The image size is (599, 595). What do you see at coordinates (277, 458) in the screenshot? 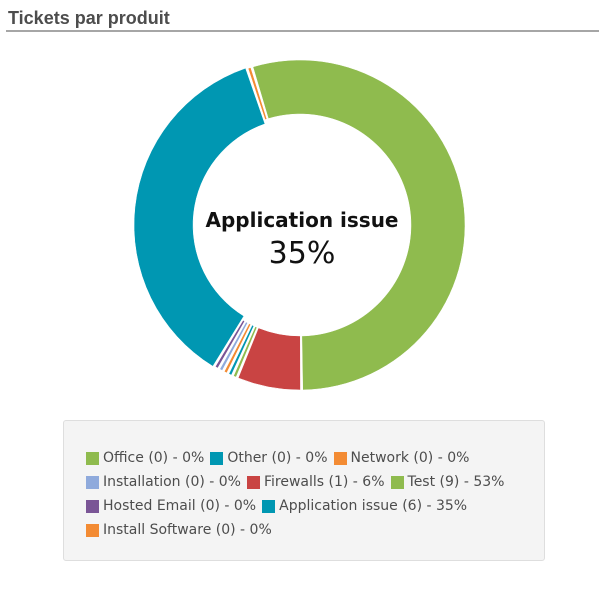
I see `legend-label: Other (0) - 0%` at bounding box center [277, 458].